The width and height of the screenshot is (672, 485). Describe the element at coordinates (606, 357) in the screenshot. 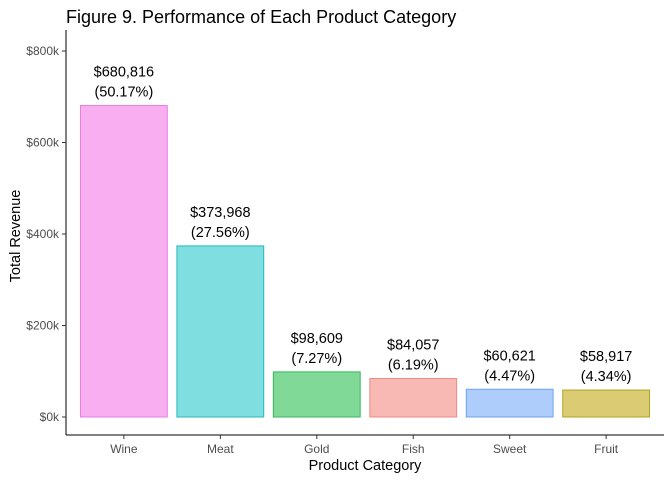

I see `bar-value-label: $58,917` at that location.